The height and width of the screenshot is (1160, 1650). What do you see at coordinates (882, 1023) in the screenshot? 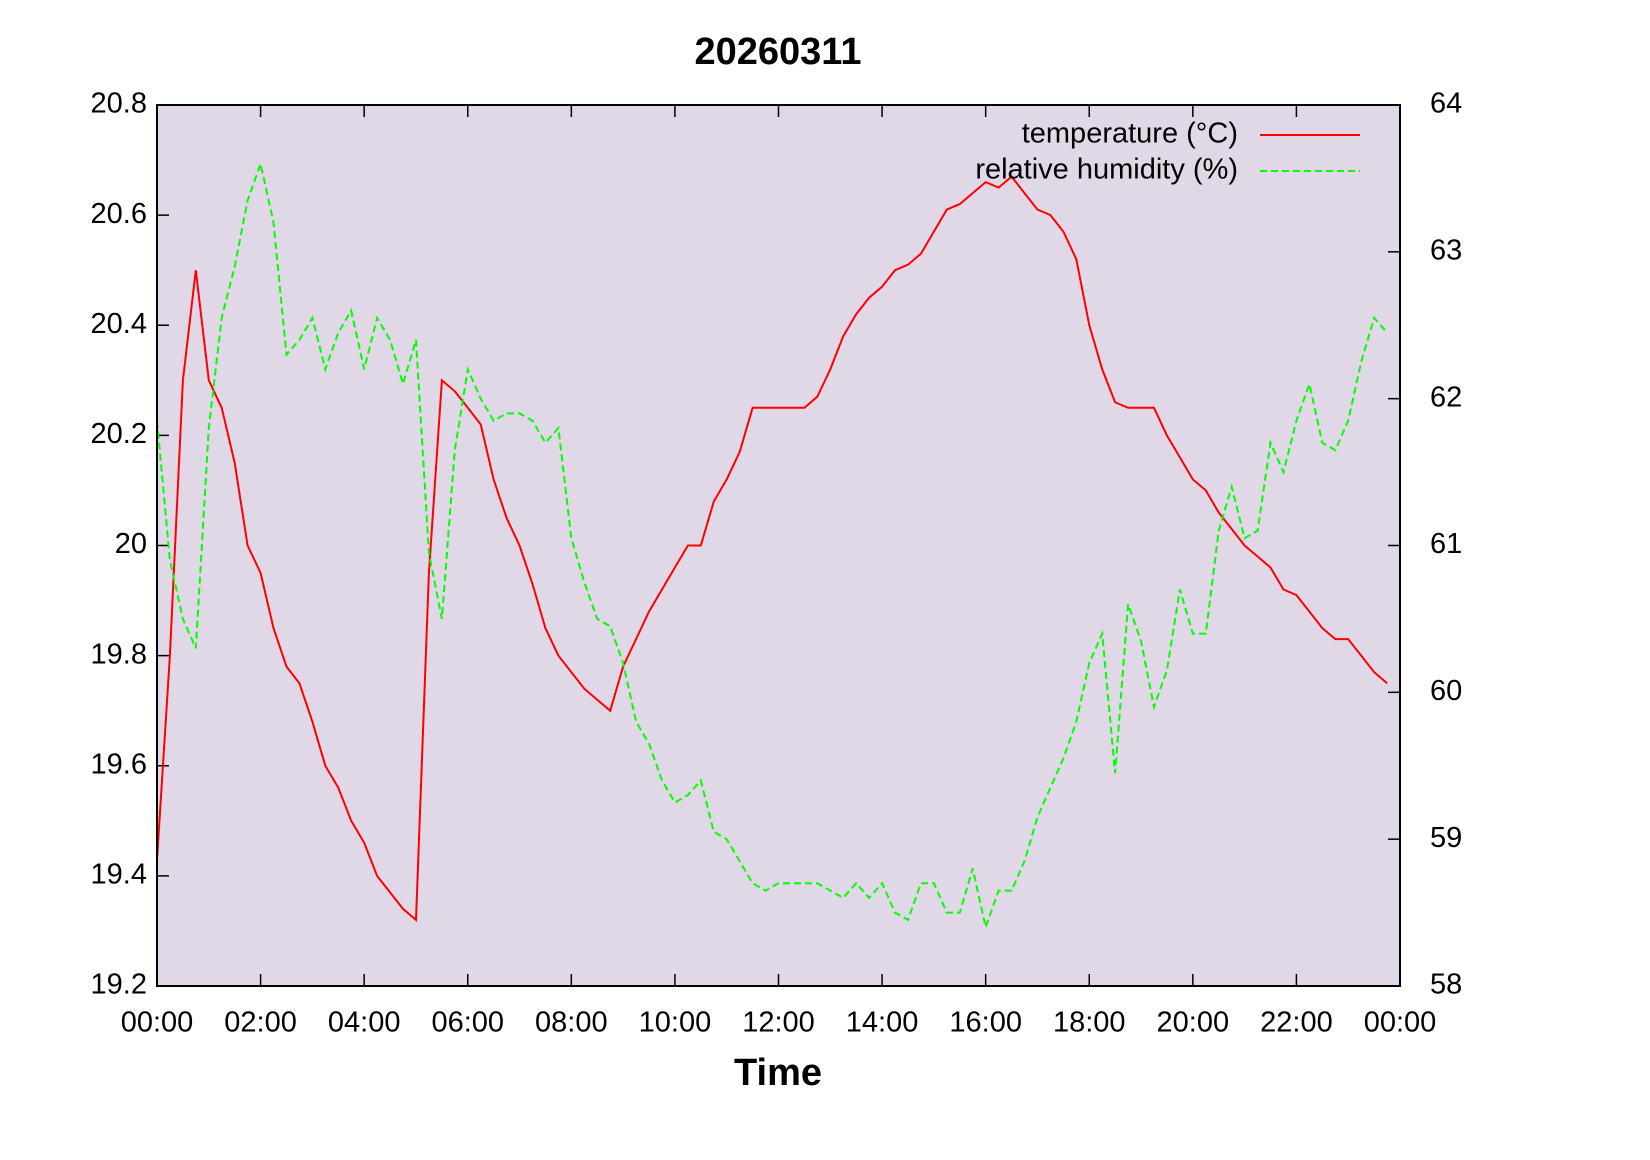
I see `x-tick-label: 14:00` at bounding box center [882, 1023].